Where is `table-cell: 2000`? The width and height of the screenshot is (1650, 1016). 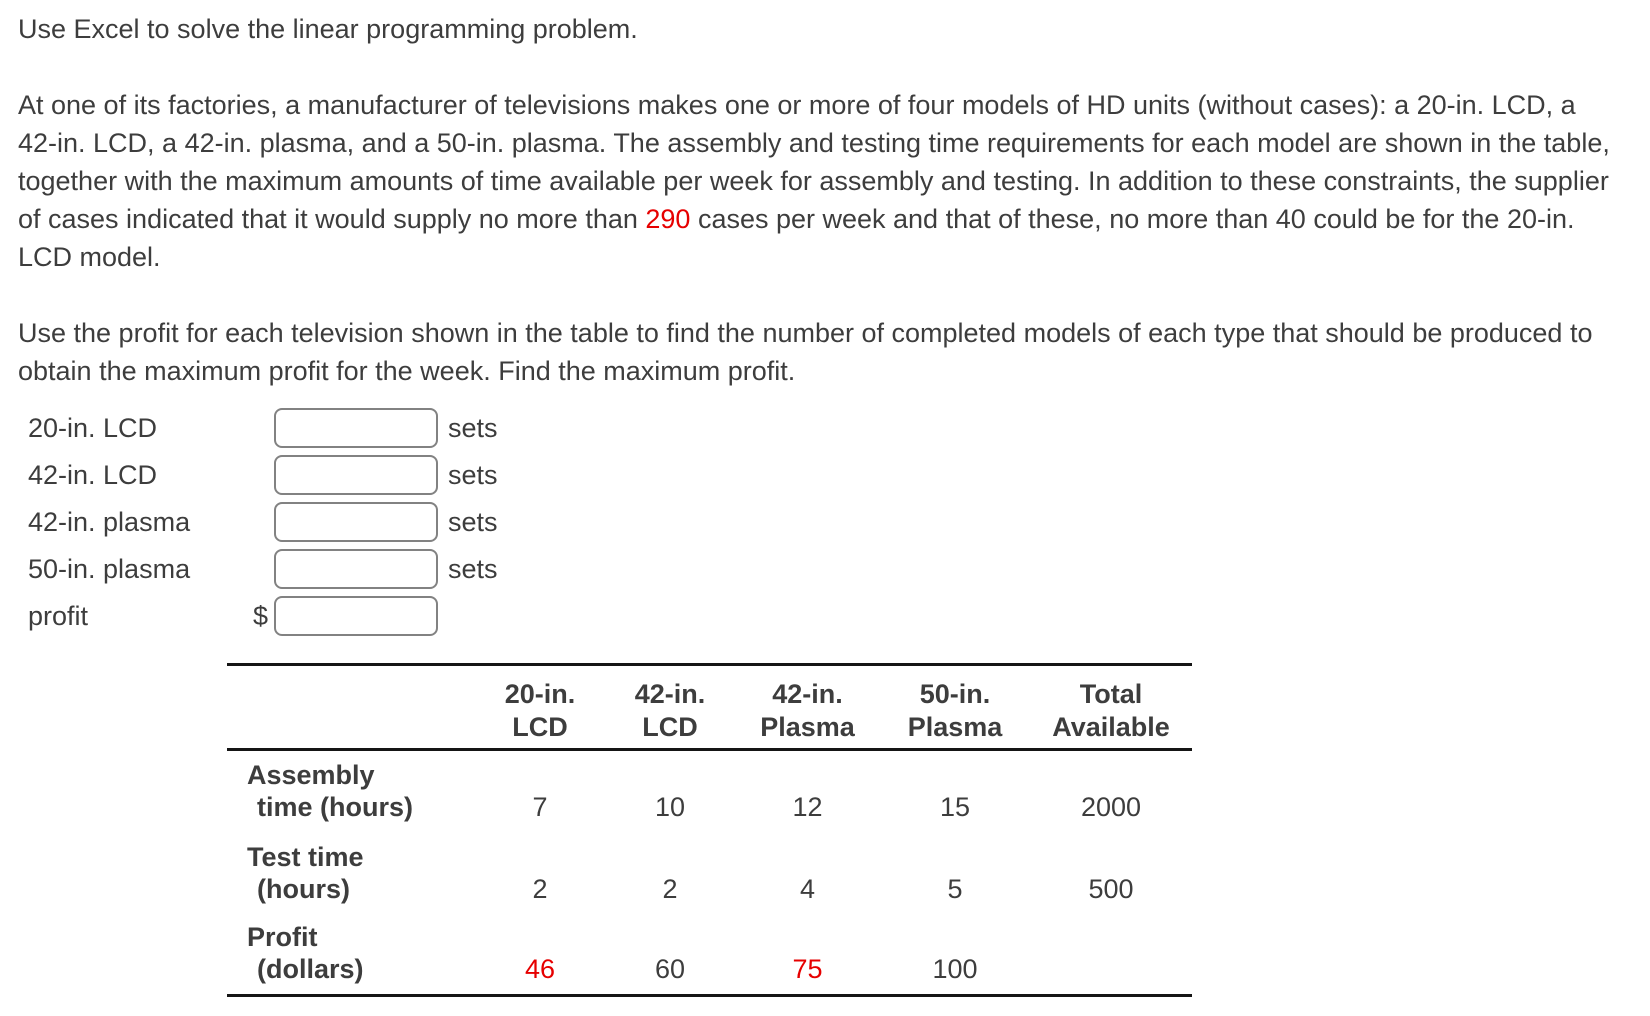
table-cell: 2000 is located at coordinates (1111, 806).